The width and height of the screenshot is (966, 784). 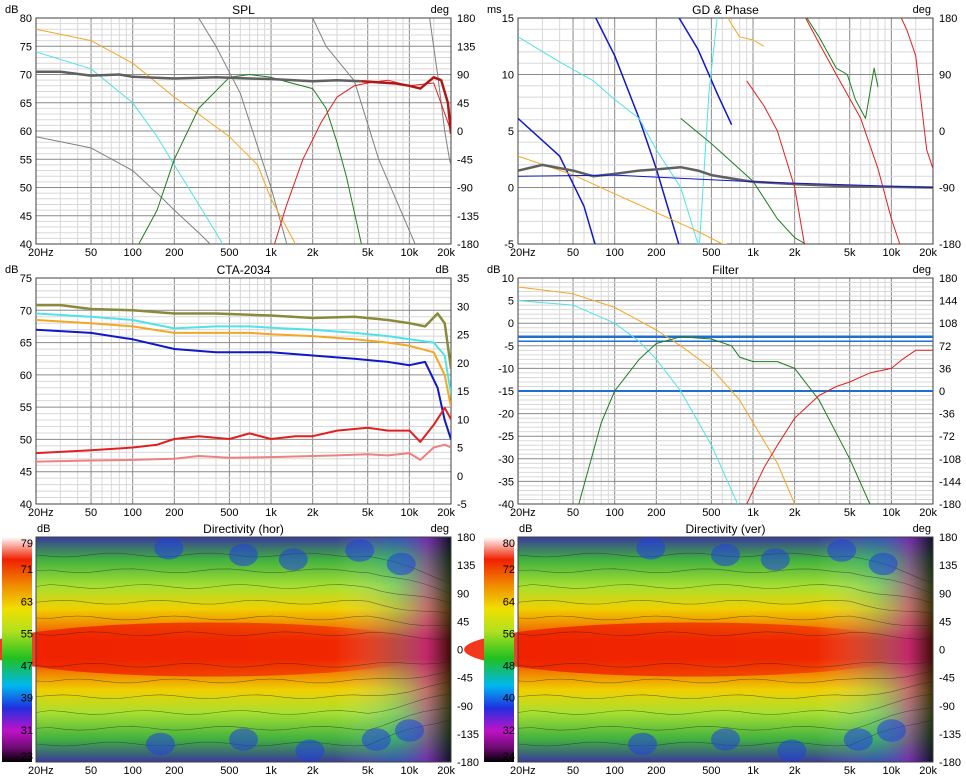 I want to click on y2-tick-label: 144, so click(x=948, y=302).